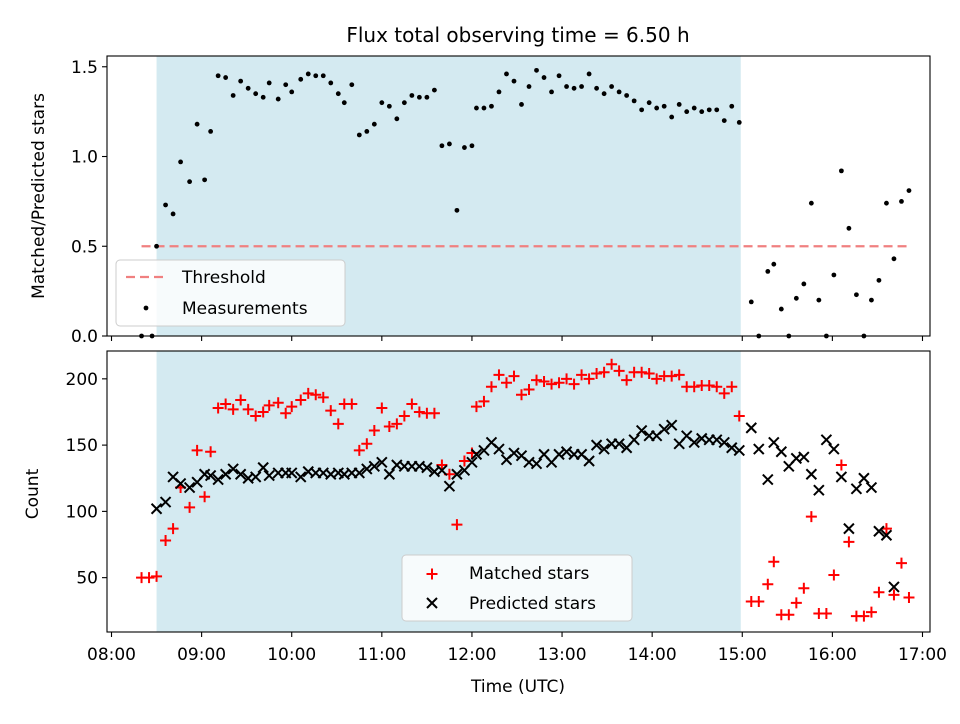 This screenshot has height=724, width=960. Describe the element at coordinates (84, 247) in the screenshot. I see `y-tick-label: 0.5` at that location.